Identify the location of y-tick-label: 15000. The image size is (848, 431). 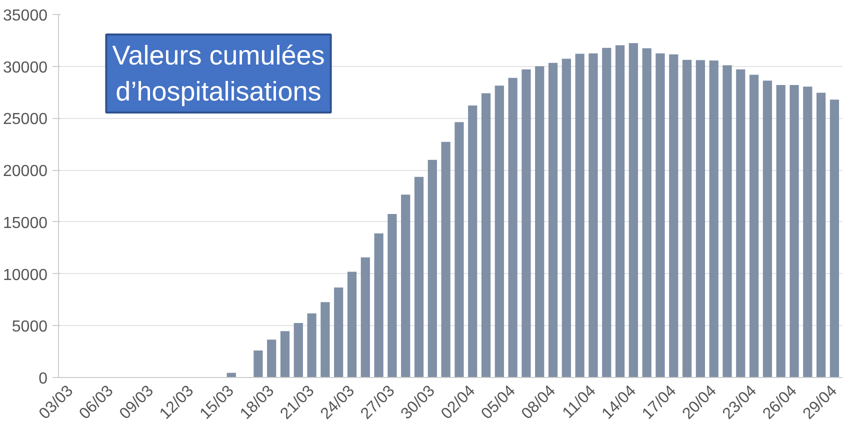
(25, 223).